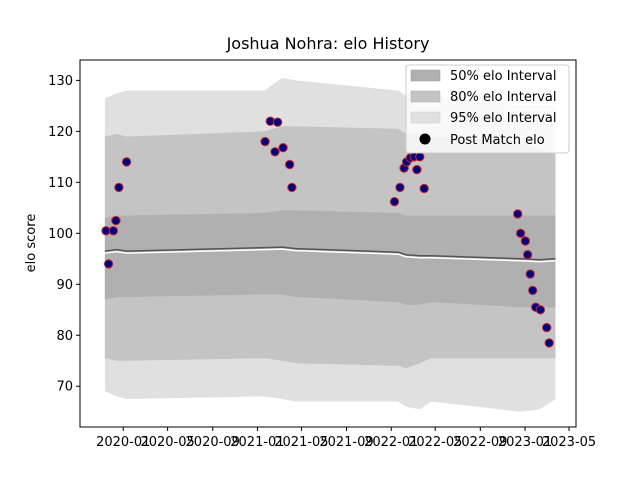 This screenshot has width=640, height=480. Describe the element at coordinates (435, 442) in the screenshot. I see `x-tick-label-7: 2022-05` at that location.